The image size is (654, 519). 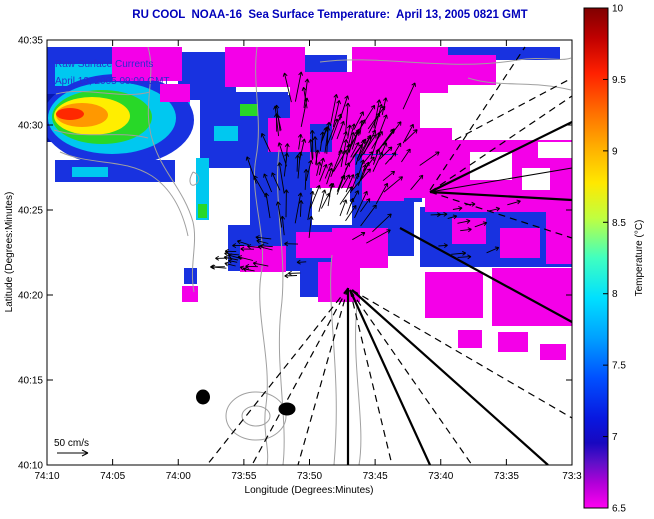 I want to click on colorbar-tick-label: 7, so click(x=615, y=437).